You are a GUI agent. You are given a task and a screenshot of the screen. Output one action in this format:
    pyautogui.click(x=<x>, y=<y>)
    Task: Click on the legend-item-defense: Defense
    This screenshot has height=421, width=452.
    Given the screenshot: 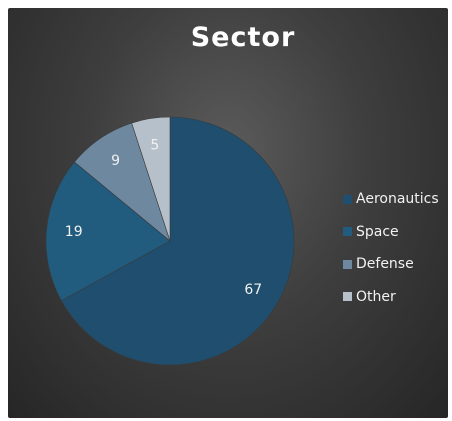 What is the action you would take?
    pyautogui.click(x=391, y=264)
    